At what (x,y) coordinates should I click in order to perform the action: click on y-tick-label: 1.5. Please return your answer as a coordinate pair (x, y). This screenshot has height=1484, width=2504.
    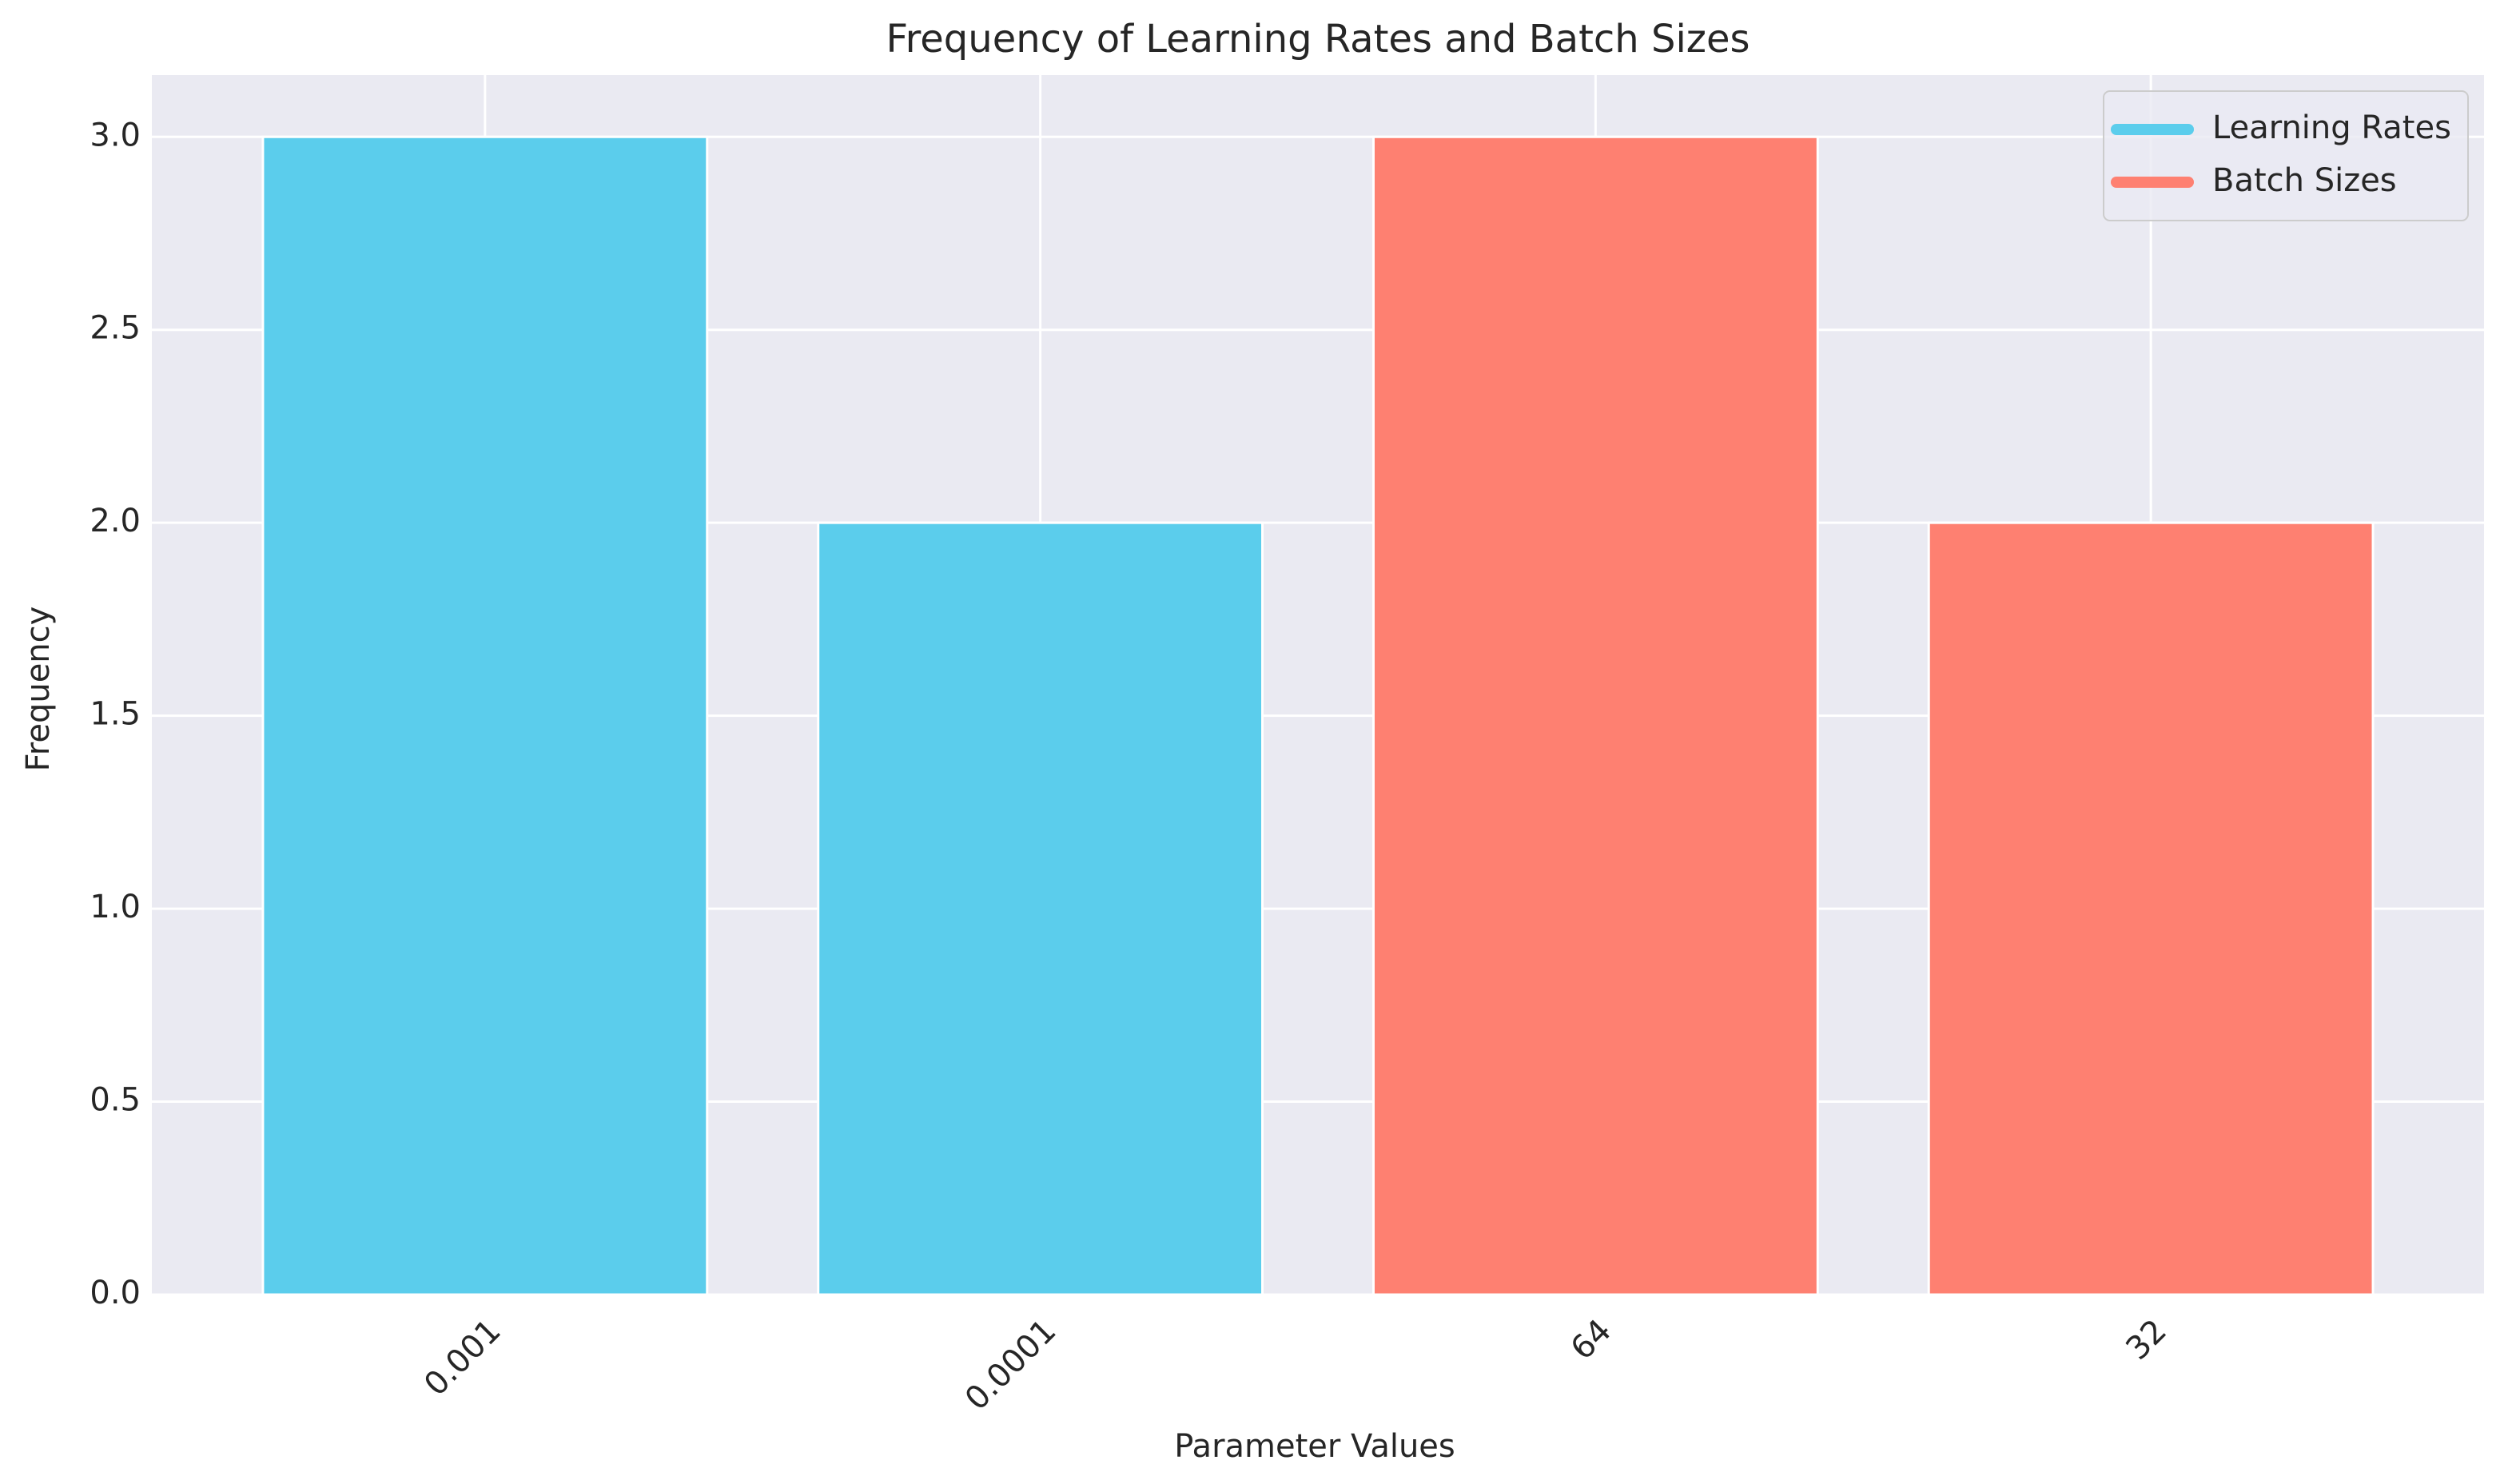
    Looking at the image, I should click on (115, 714).